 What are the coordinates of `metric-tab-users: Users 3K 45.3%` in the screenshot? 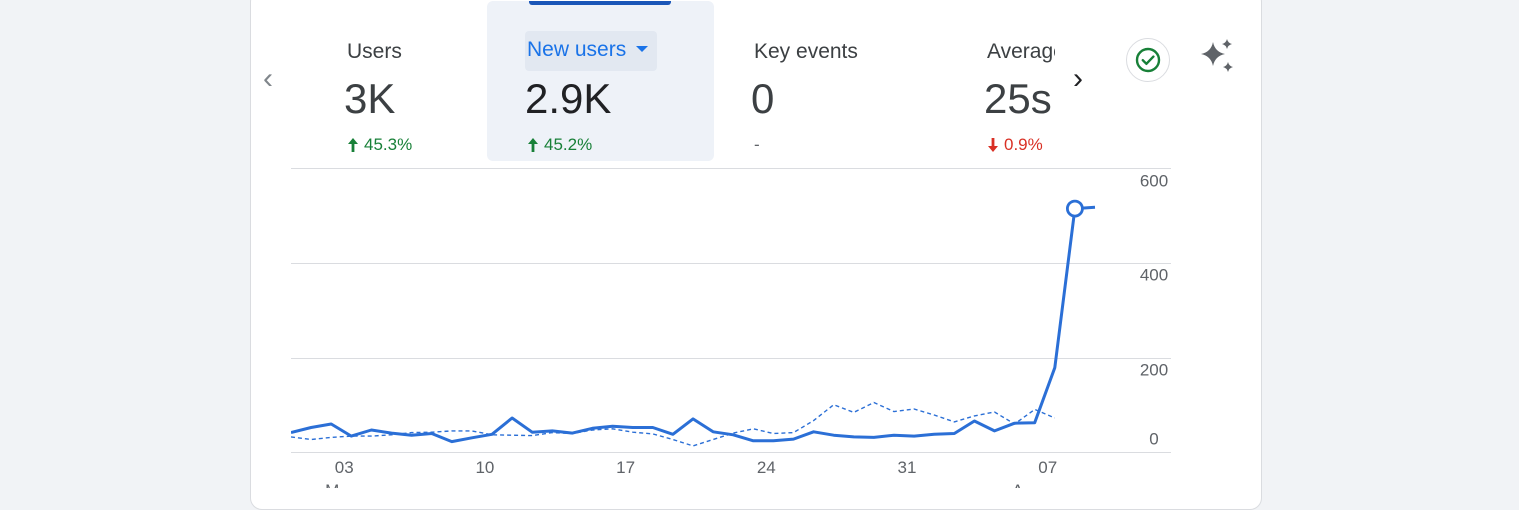 It's located at (405, 81).